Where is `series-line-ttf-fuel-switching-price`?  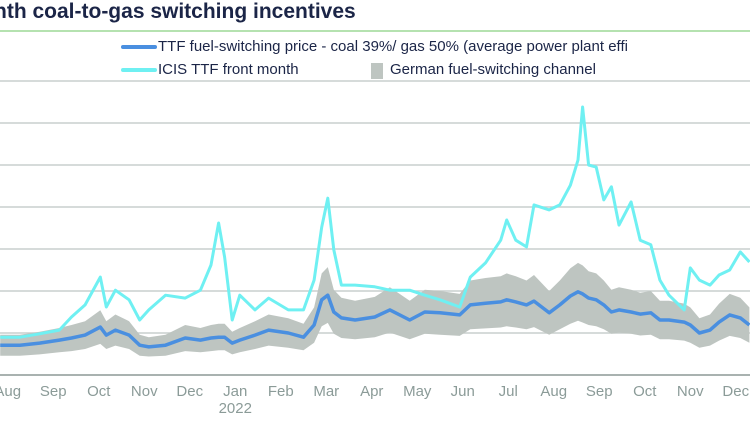
series-line-ttf-fuel-switching-price is located at coordinates (375, 319).